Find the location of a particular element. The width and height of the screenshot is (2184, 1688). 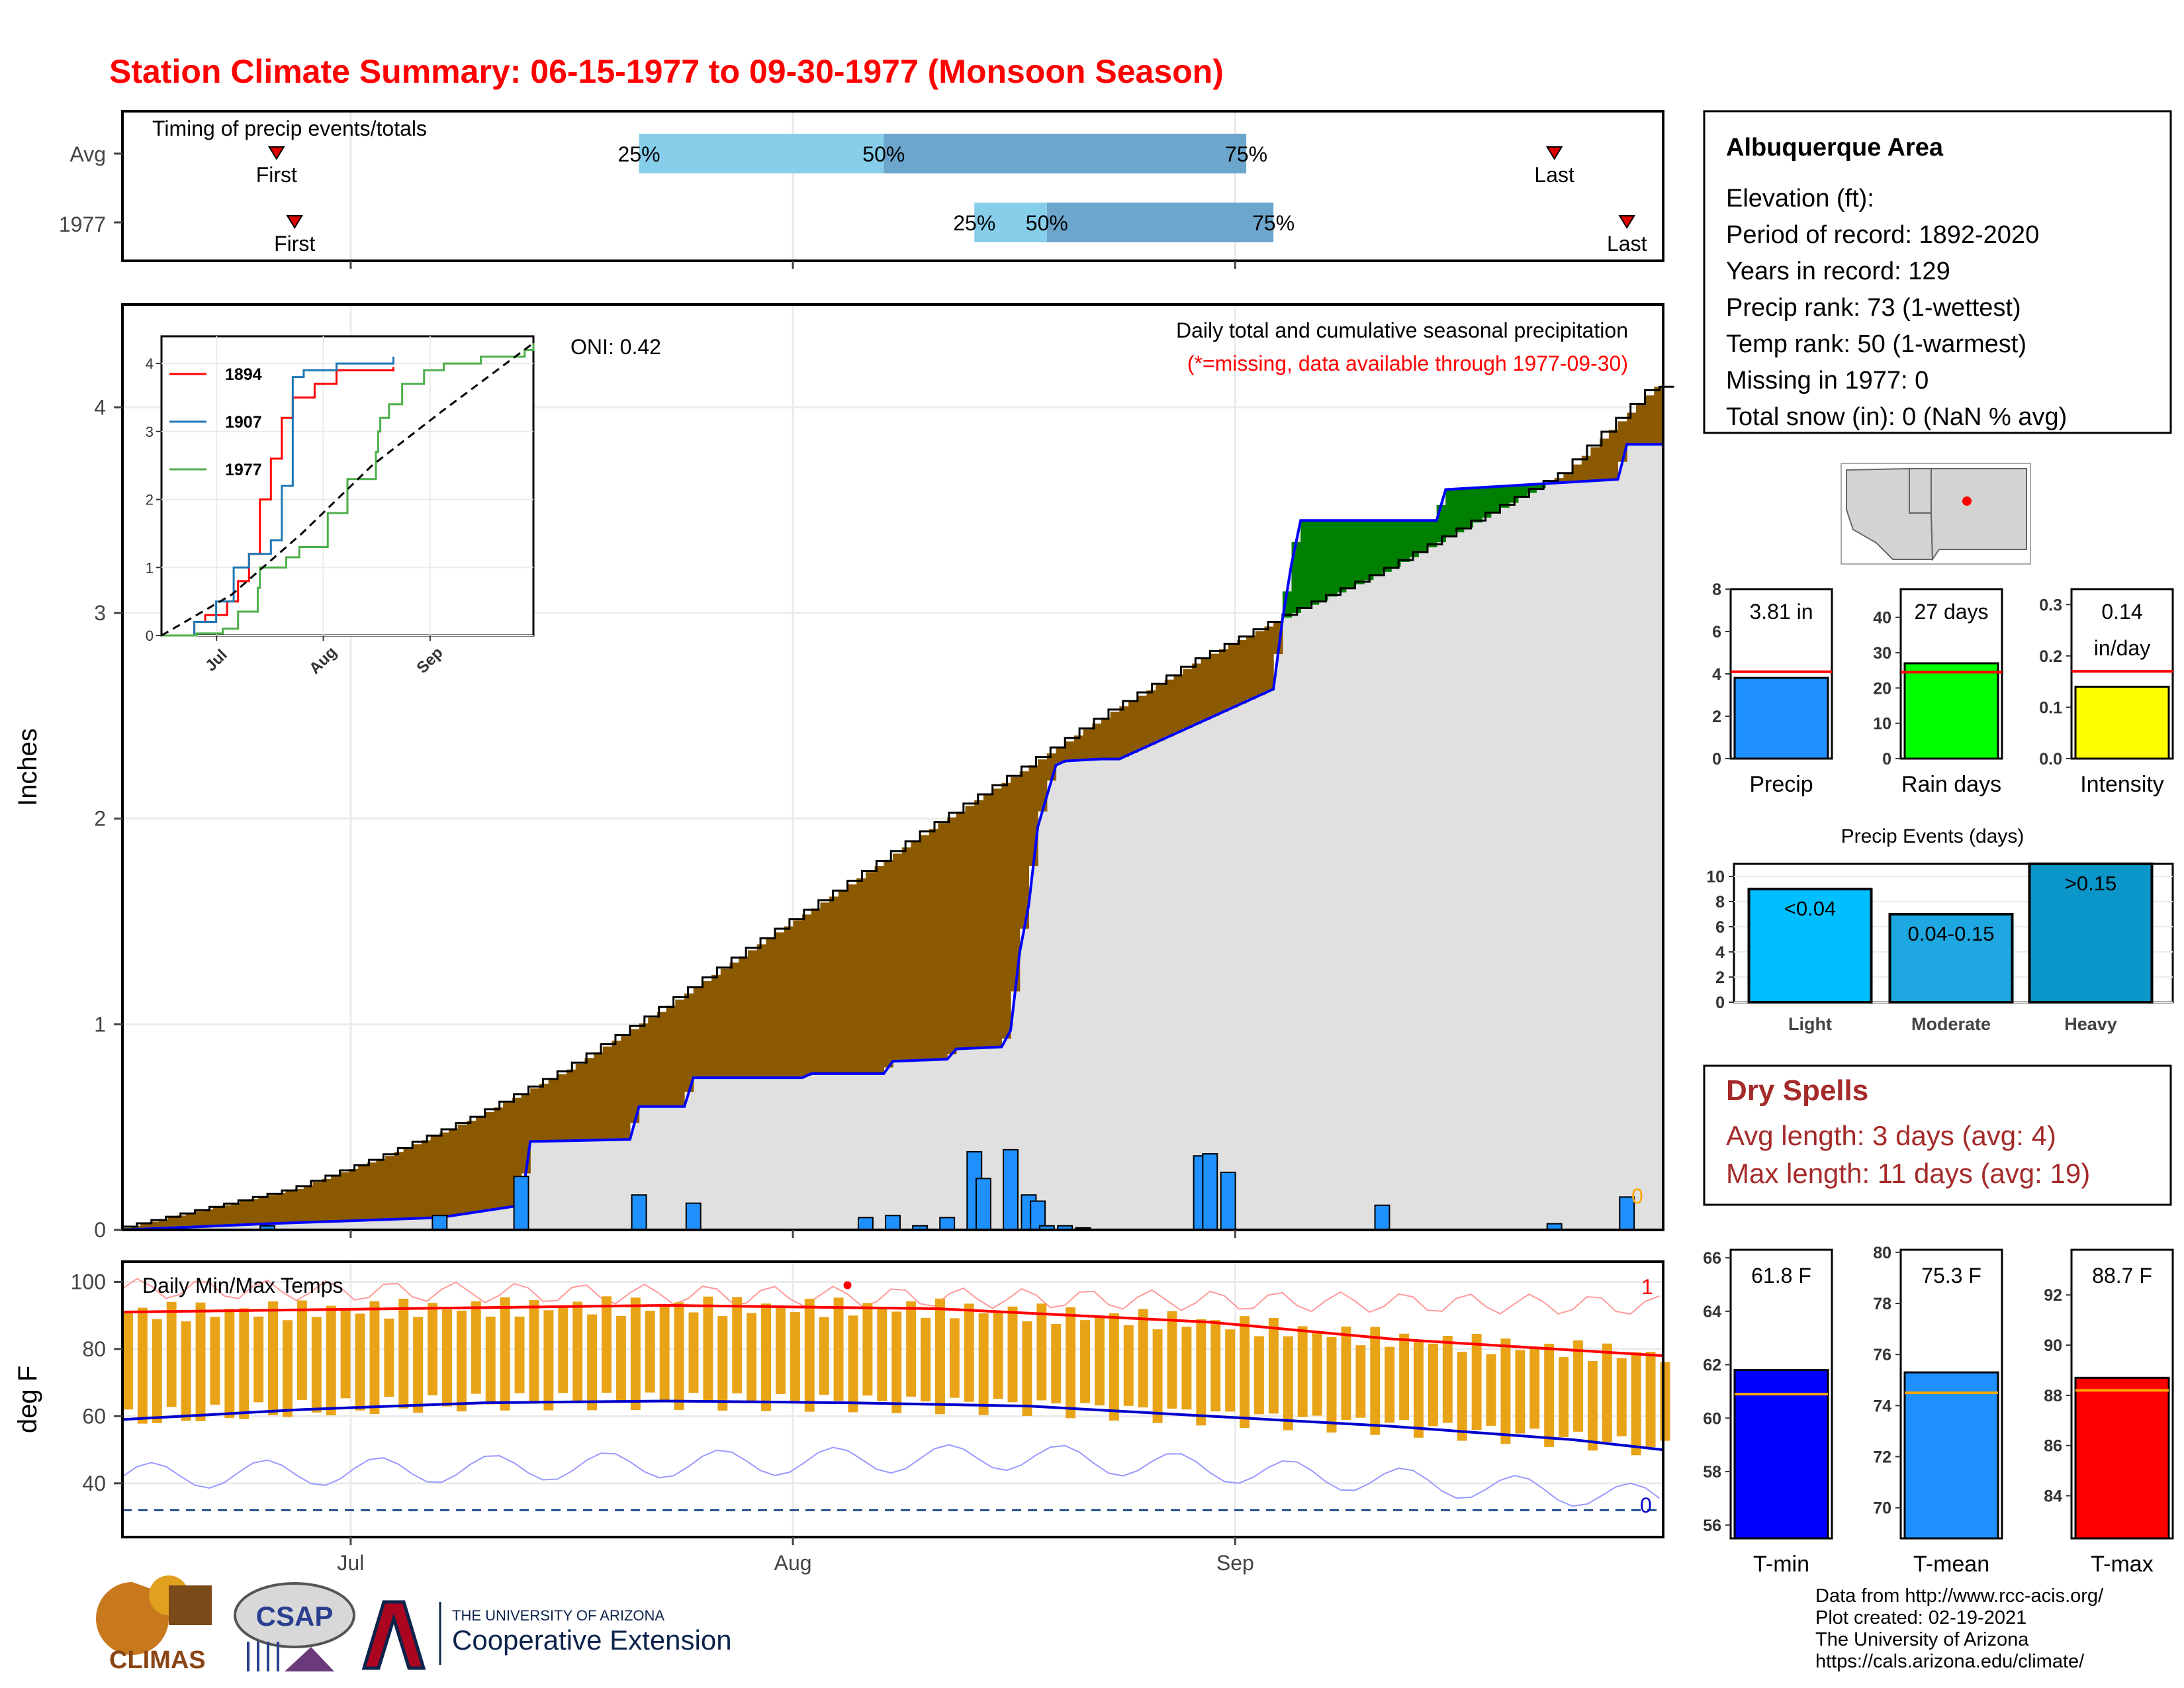

timing-bars: 25% 50% 75% First Last 25% 50% 75% First Last is located at coordinates (880, 195).